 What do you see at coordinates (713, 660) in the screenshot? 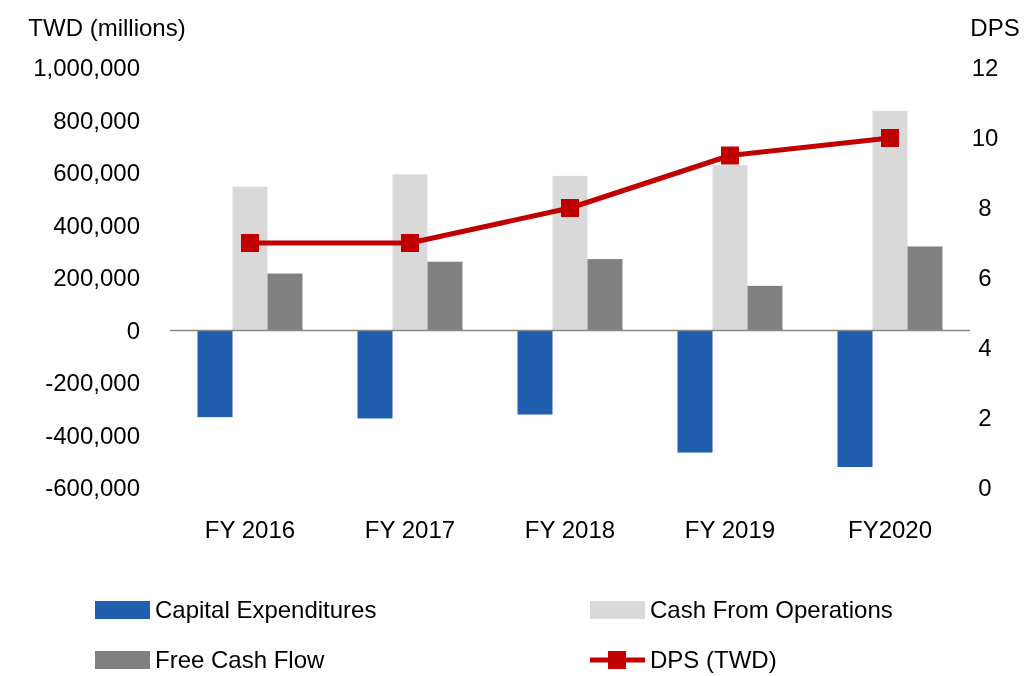
I see `legend-label: DPS (TWD)` at bounding box center [713, 660].